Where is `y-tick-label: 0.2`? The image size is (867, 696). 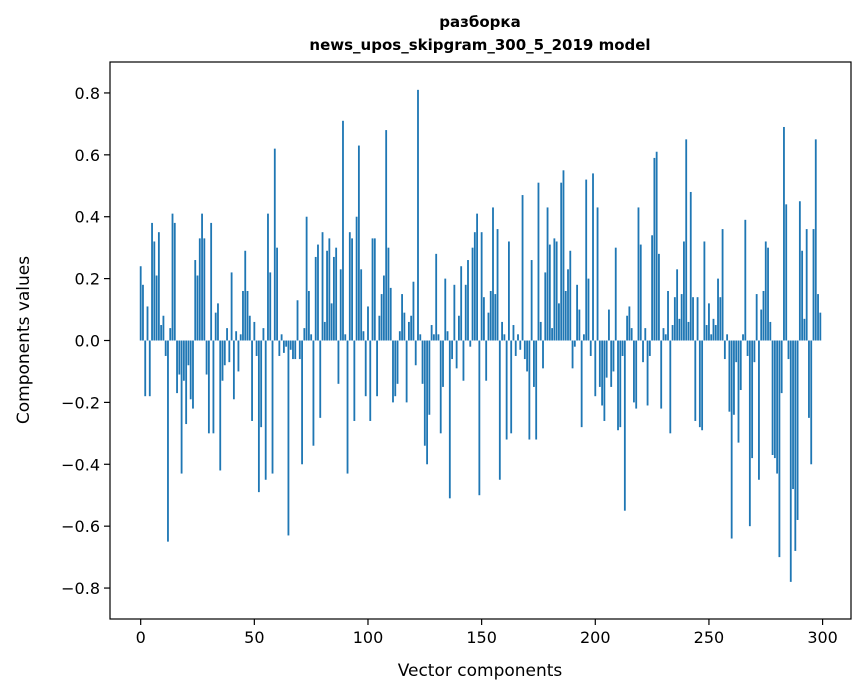 y-tick-label: 0.2 is located at coordinates (87, 279).